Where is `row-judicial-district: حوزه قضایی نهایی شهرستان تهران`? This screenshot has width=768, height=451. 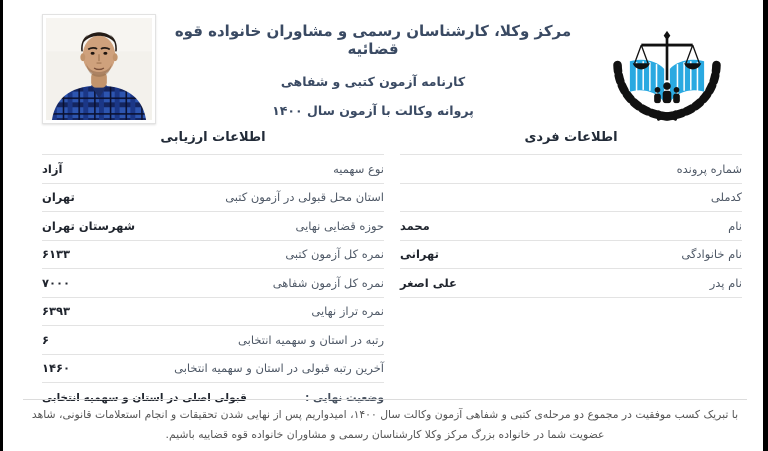
row-judicial-district: حوزه قضایی نهایی شهرستان تهران is located at coordinates (213, 226).